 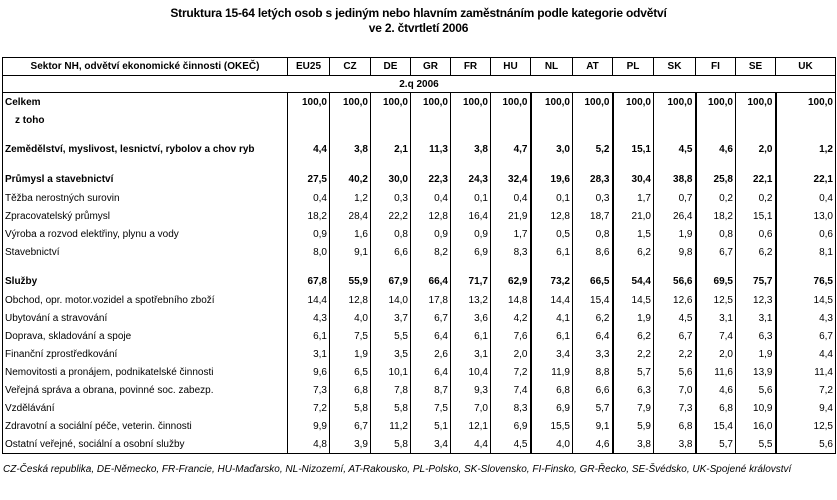 I want to click on cell-at: 8,6, so click(x=593, y=252).